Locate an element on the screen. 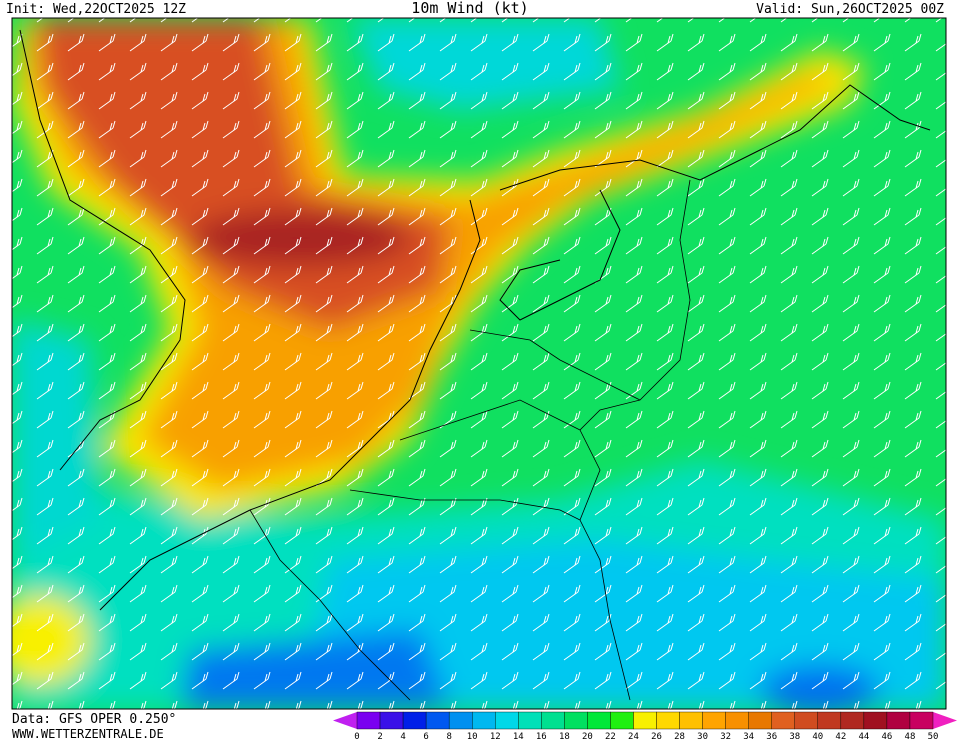 This screenshot has width=959, height=741. colorbar-tick-label: 4 is located at coordinates (402, 736).